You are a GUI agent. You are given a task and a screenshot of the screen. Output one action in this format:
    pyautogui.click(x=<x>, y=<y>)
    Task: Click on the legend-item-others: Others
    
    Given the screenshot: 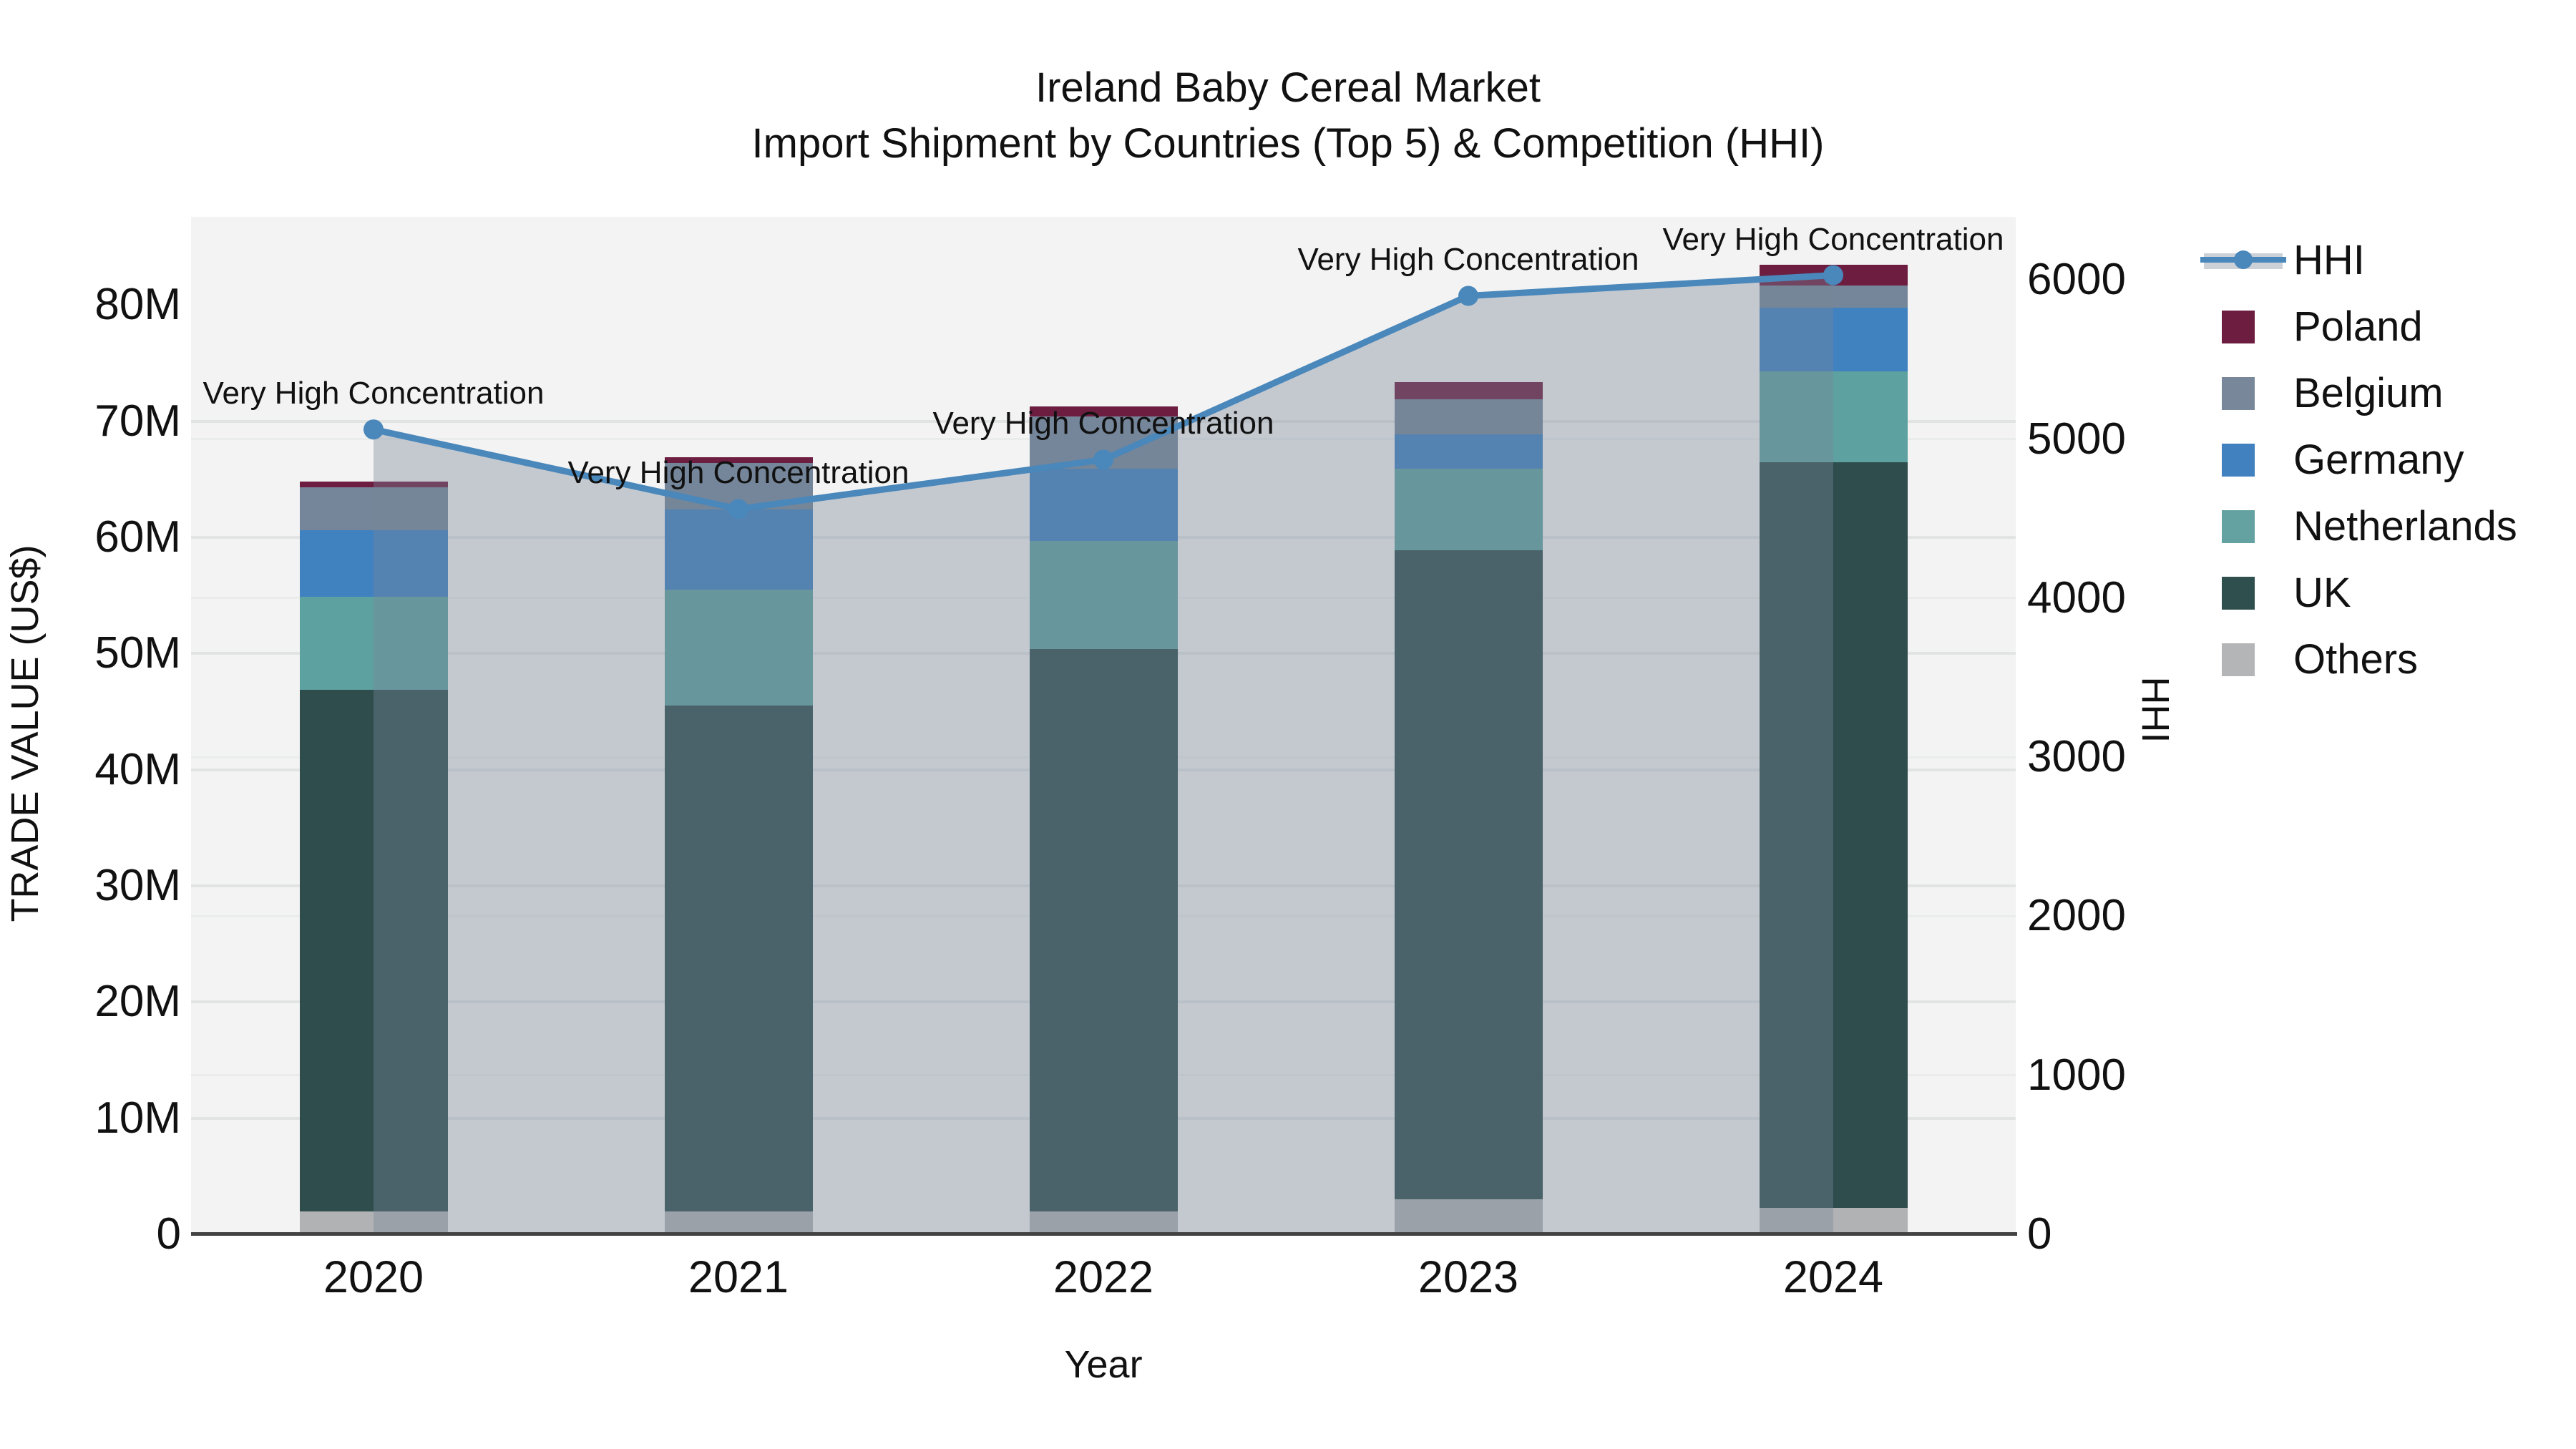 What is the action you would take?
    pyautogui.click(x=2386, y=660)
    